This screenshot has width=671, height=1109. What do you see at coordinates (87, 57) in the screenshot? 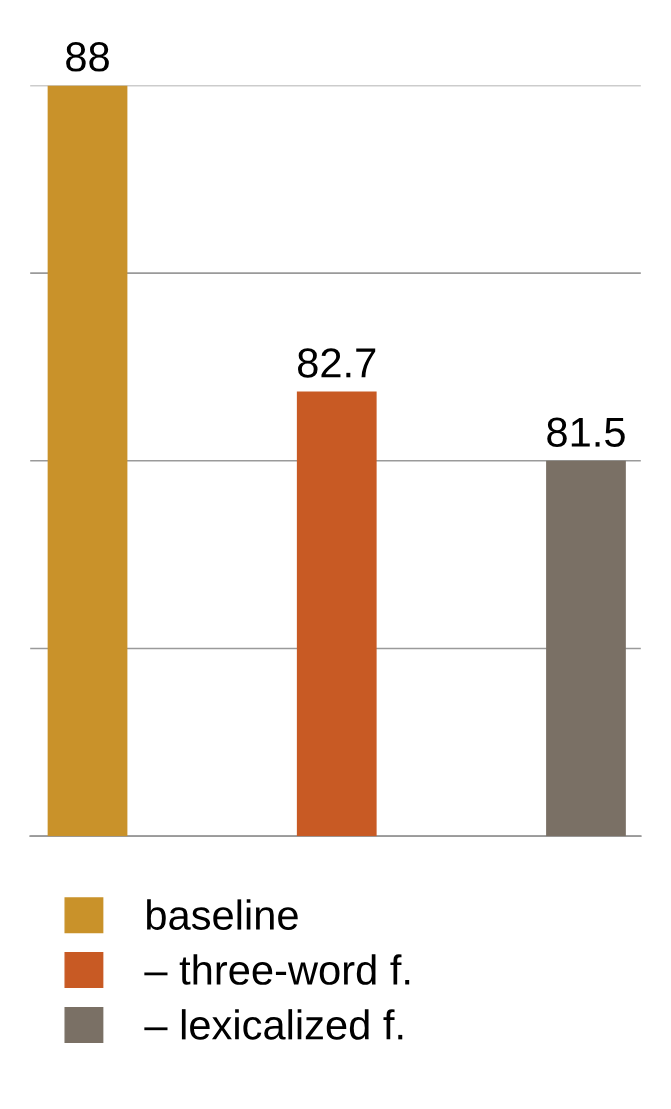
I see `data-label: 88` at bounding box center [87, 57].